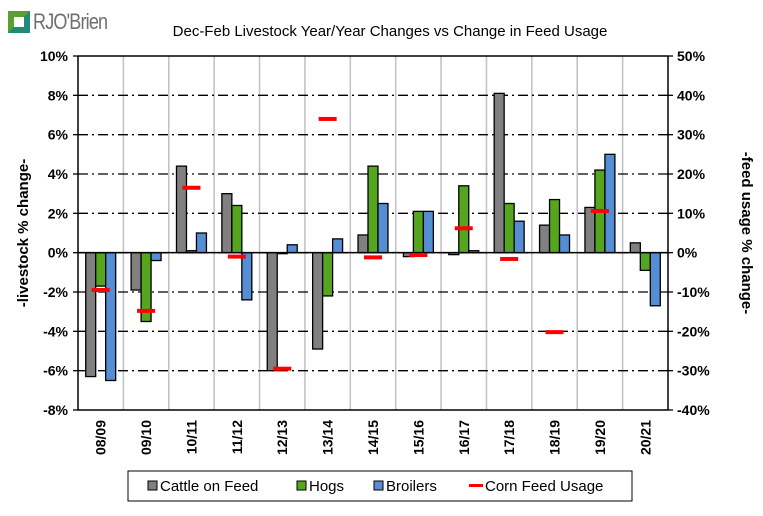 This screenshot has width=763, height=516. What do you see at coordinates (55, 371) in the screenshot?
I see `y-tick-label: -6%` at bounding box center [55, 371].